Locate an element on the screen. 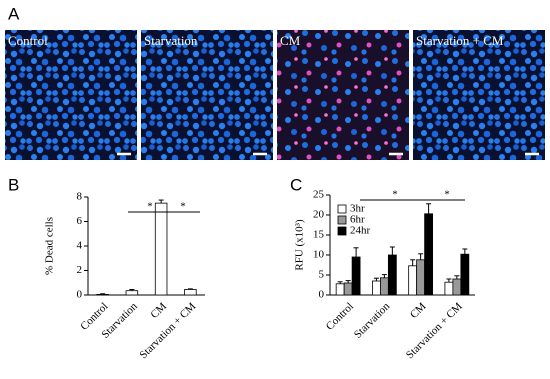 This screenshot has width=550, height=379. x-tick-label: Control is located at coordinates (340, 316).